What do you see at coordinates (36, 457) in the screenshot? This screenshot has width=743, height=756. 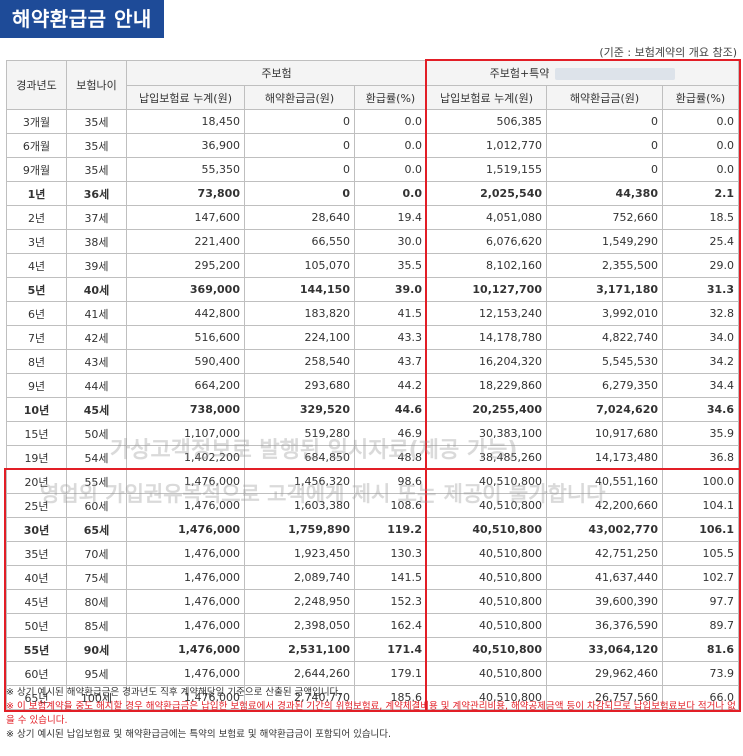 I see `cell-year: 19년` at bounding box center [36, 457].